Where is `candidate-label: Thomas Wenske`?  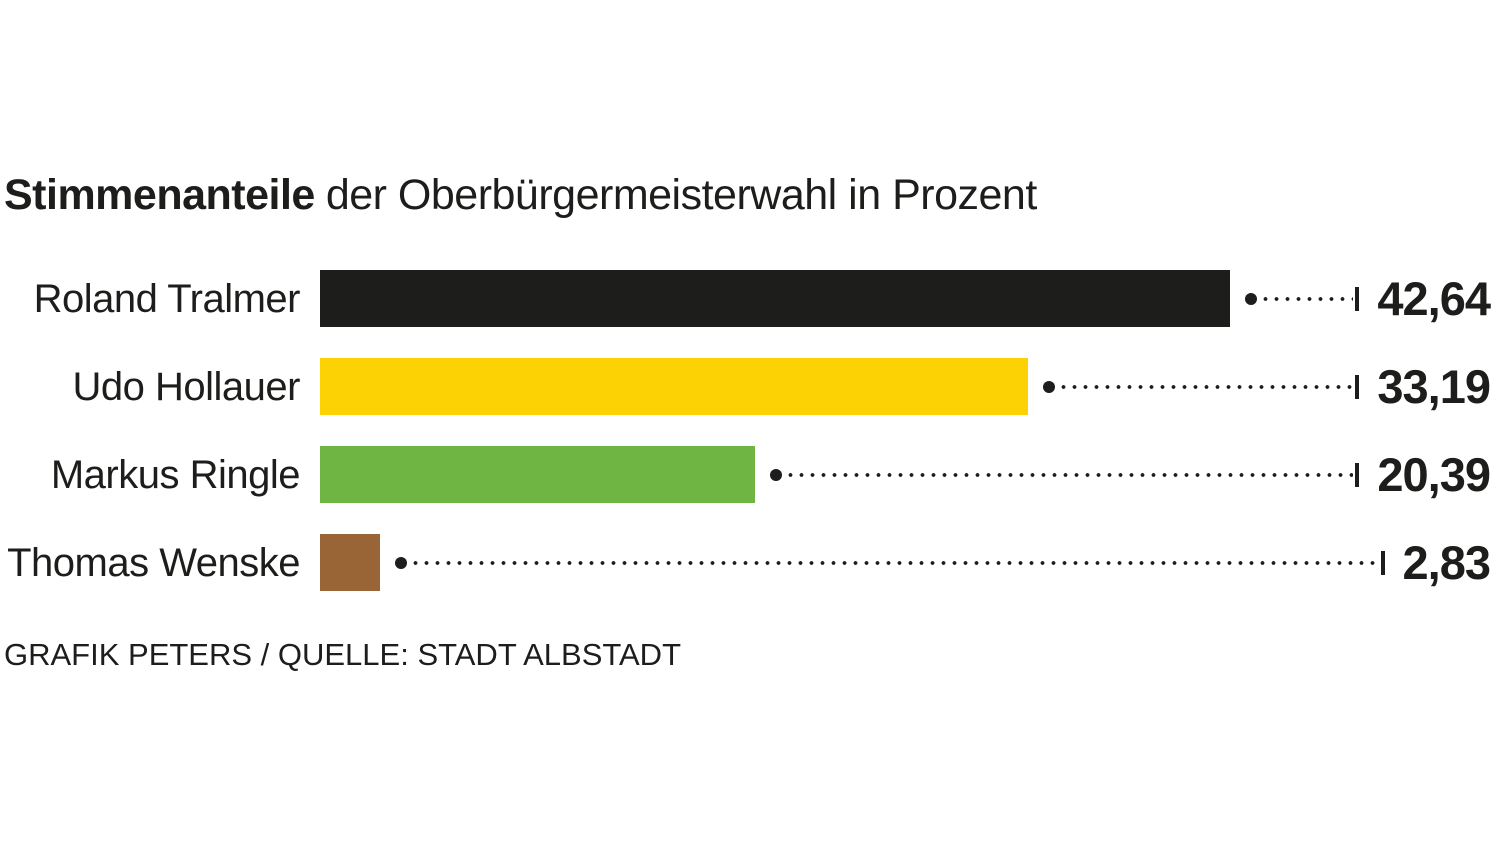
candidate-label: Thomas Wenske is located at coordinates (153, 562).